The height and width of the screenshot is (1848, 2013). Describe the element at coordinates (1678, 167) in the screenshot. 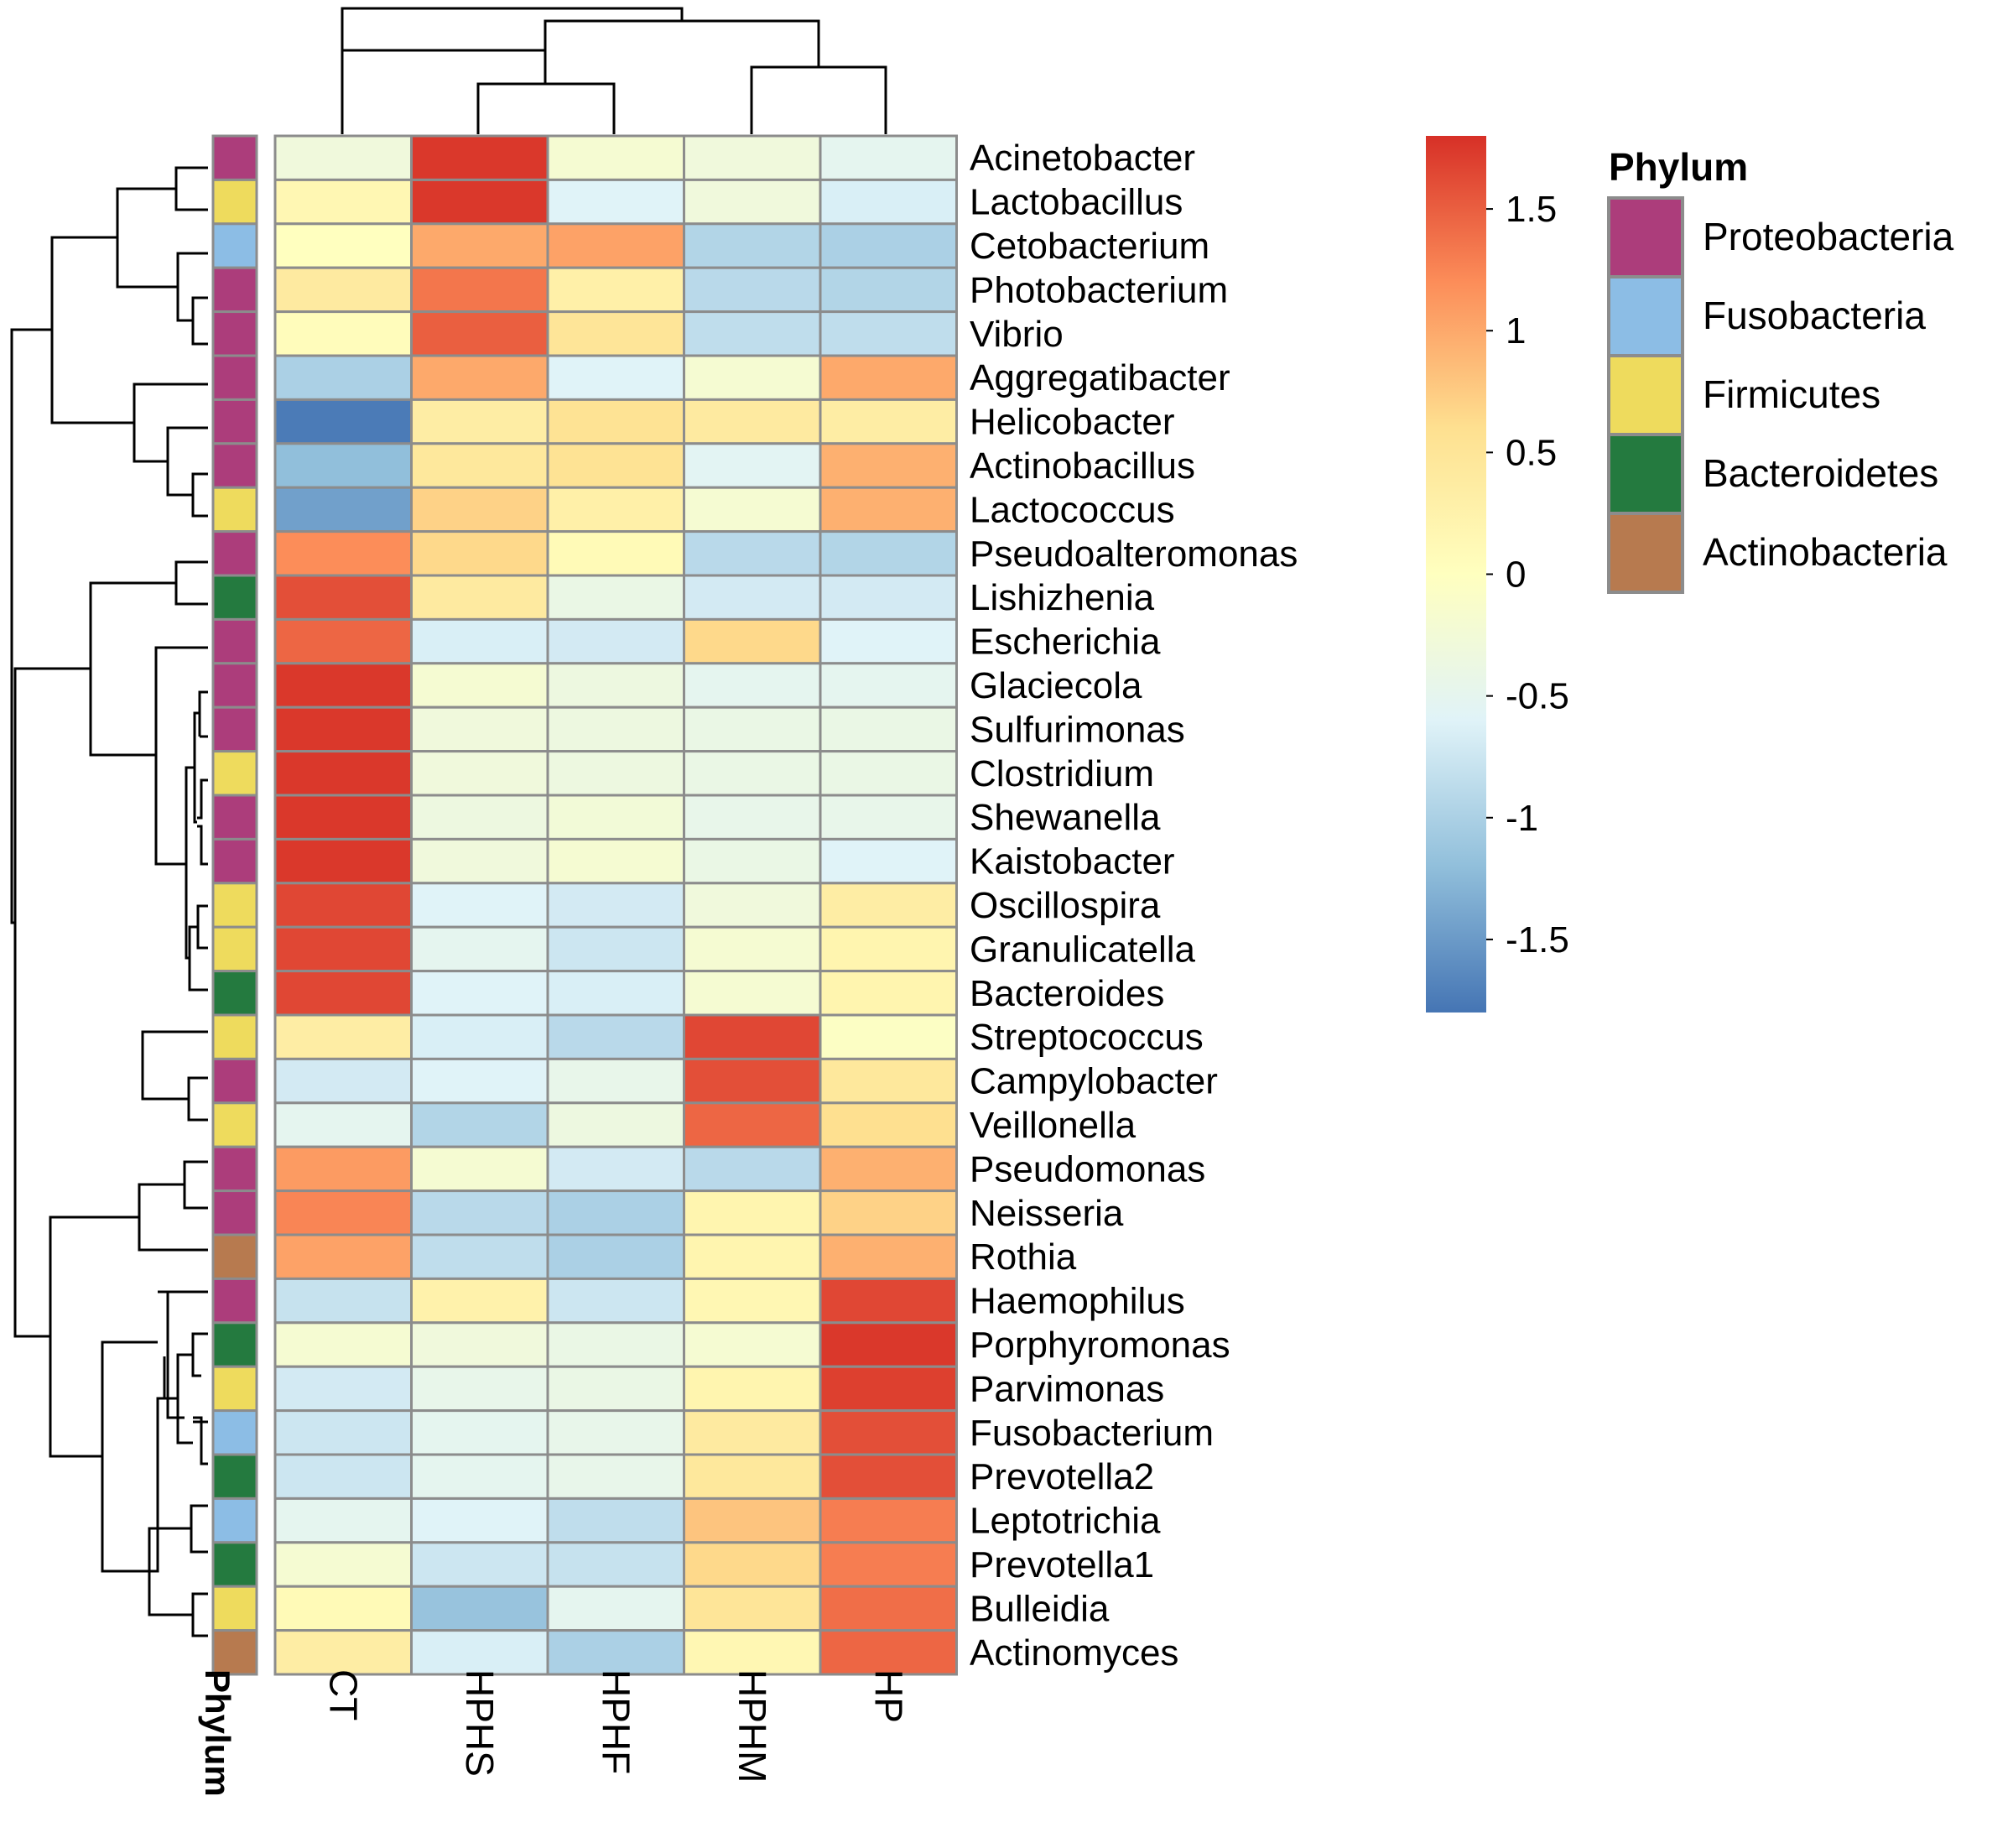

I see `legend-title: Phylum` at that location.